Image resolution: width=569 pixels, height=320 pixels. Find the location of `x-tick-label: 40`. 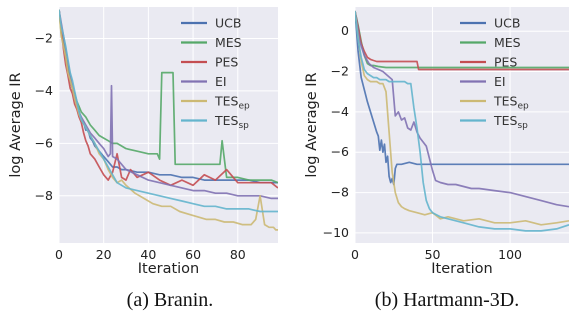

x-tick-label: 40 is located at coordinates (148, 254).